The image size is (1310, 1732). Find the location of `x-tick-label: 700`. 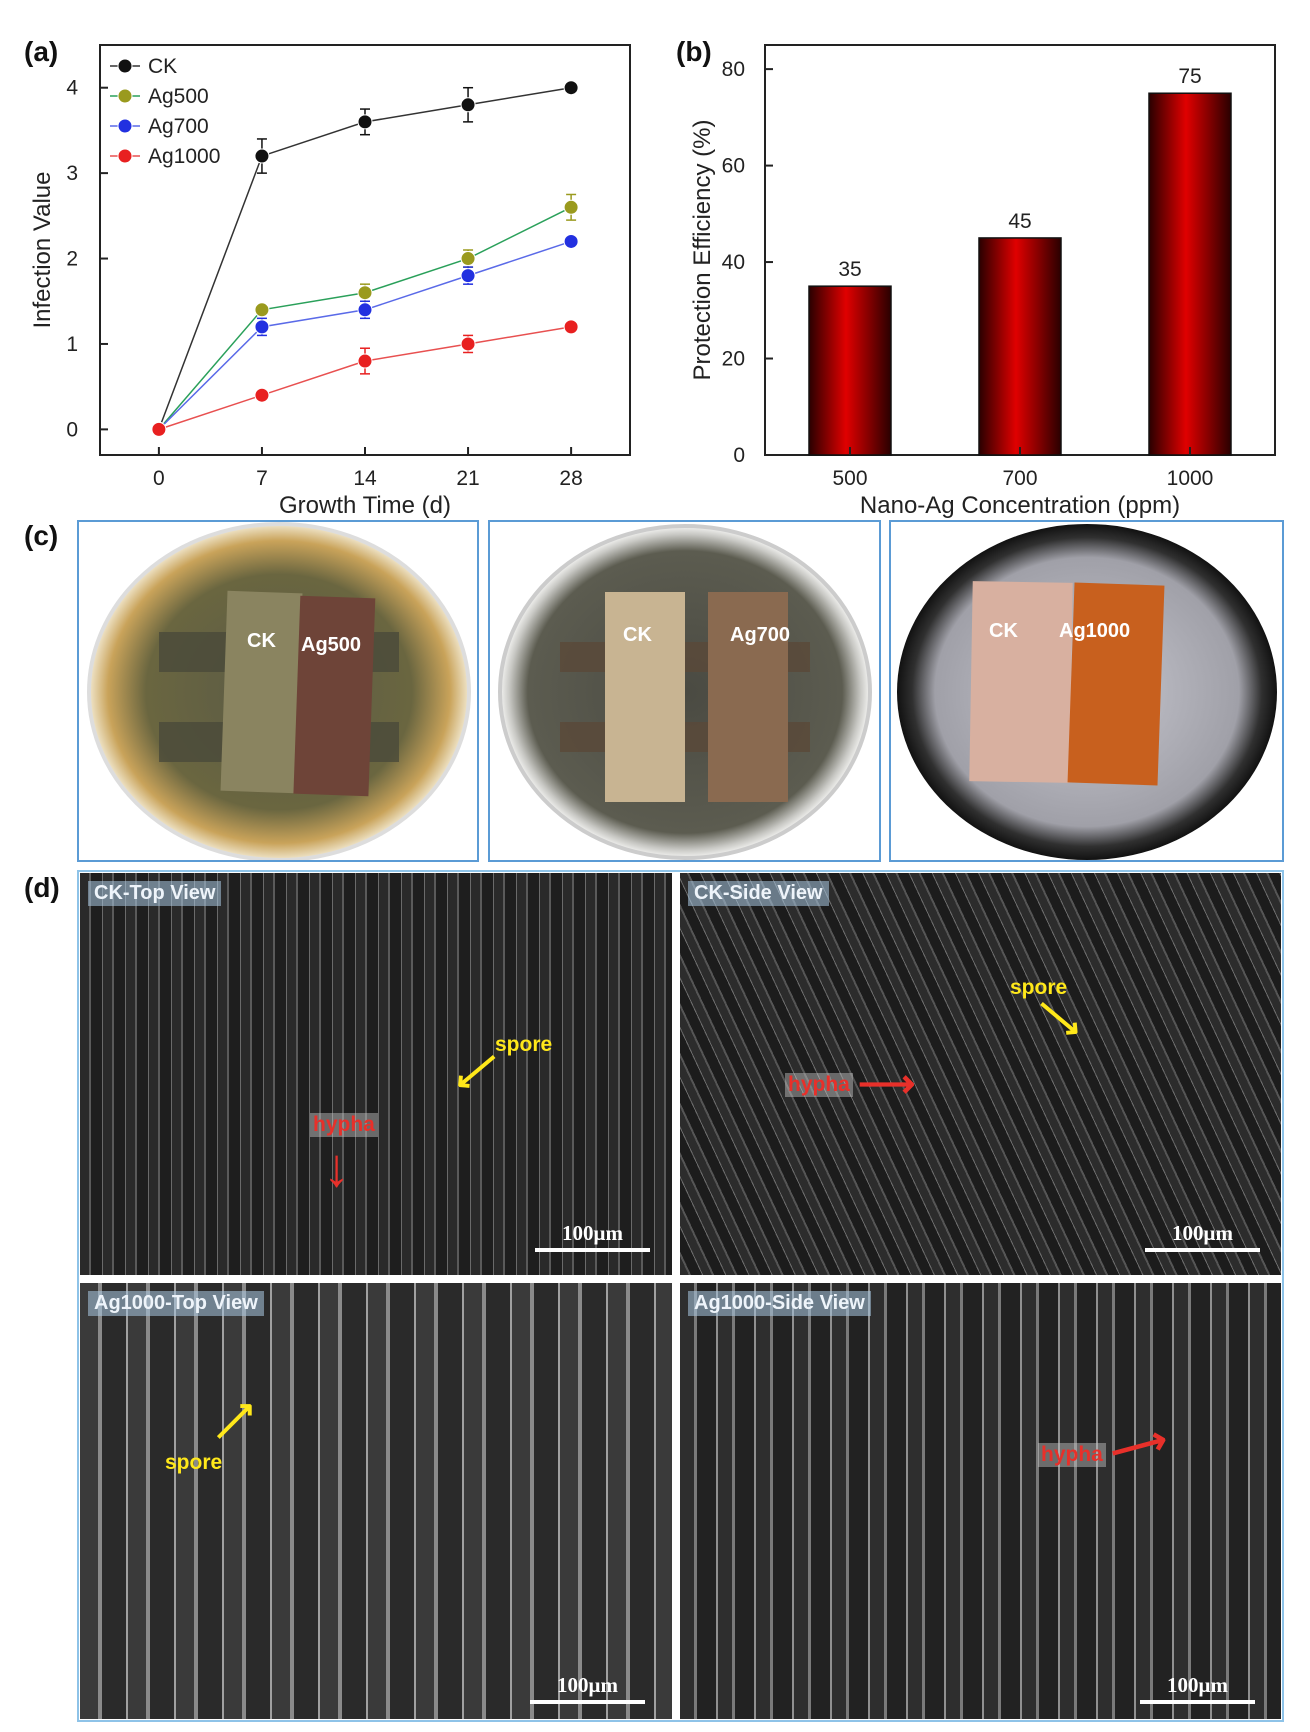

x-tick-label: 700 is located at coordinates (1019, 478).